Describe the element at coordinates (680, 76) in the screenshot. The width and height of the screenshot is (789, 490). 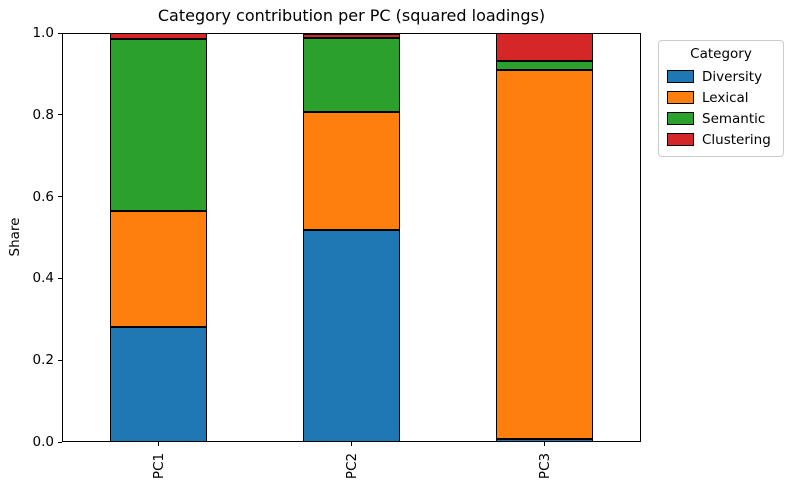
I see `diversity-color-swatch` at that location.